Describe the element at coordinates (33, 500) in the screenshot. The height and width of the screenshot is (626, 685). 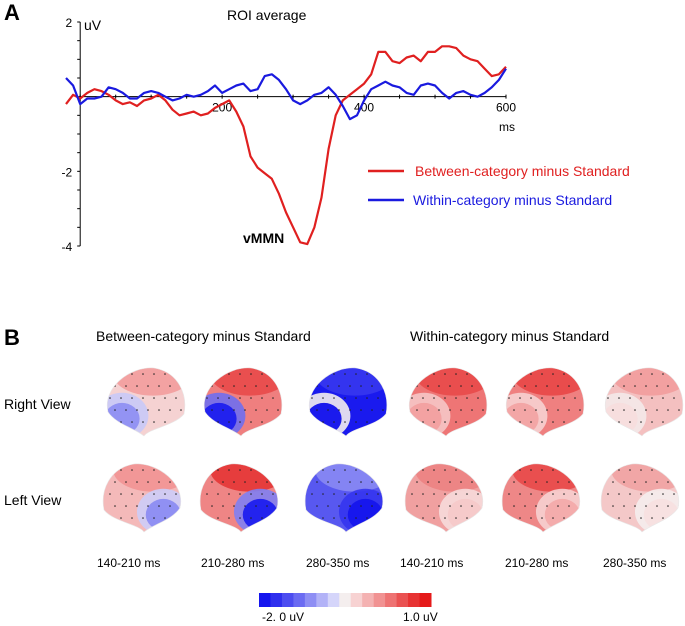
I see `row-label-left: Left View` at that location.